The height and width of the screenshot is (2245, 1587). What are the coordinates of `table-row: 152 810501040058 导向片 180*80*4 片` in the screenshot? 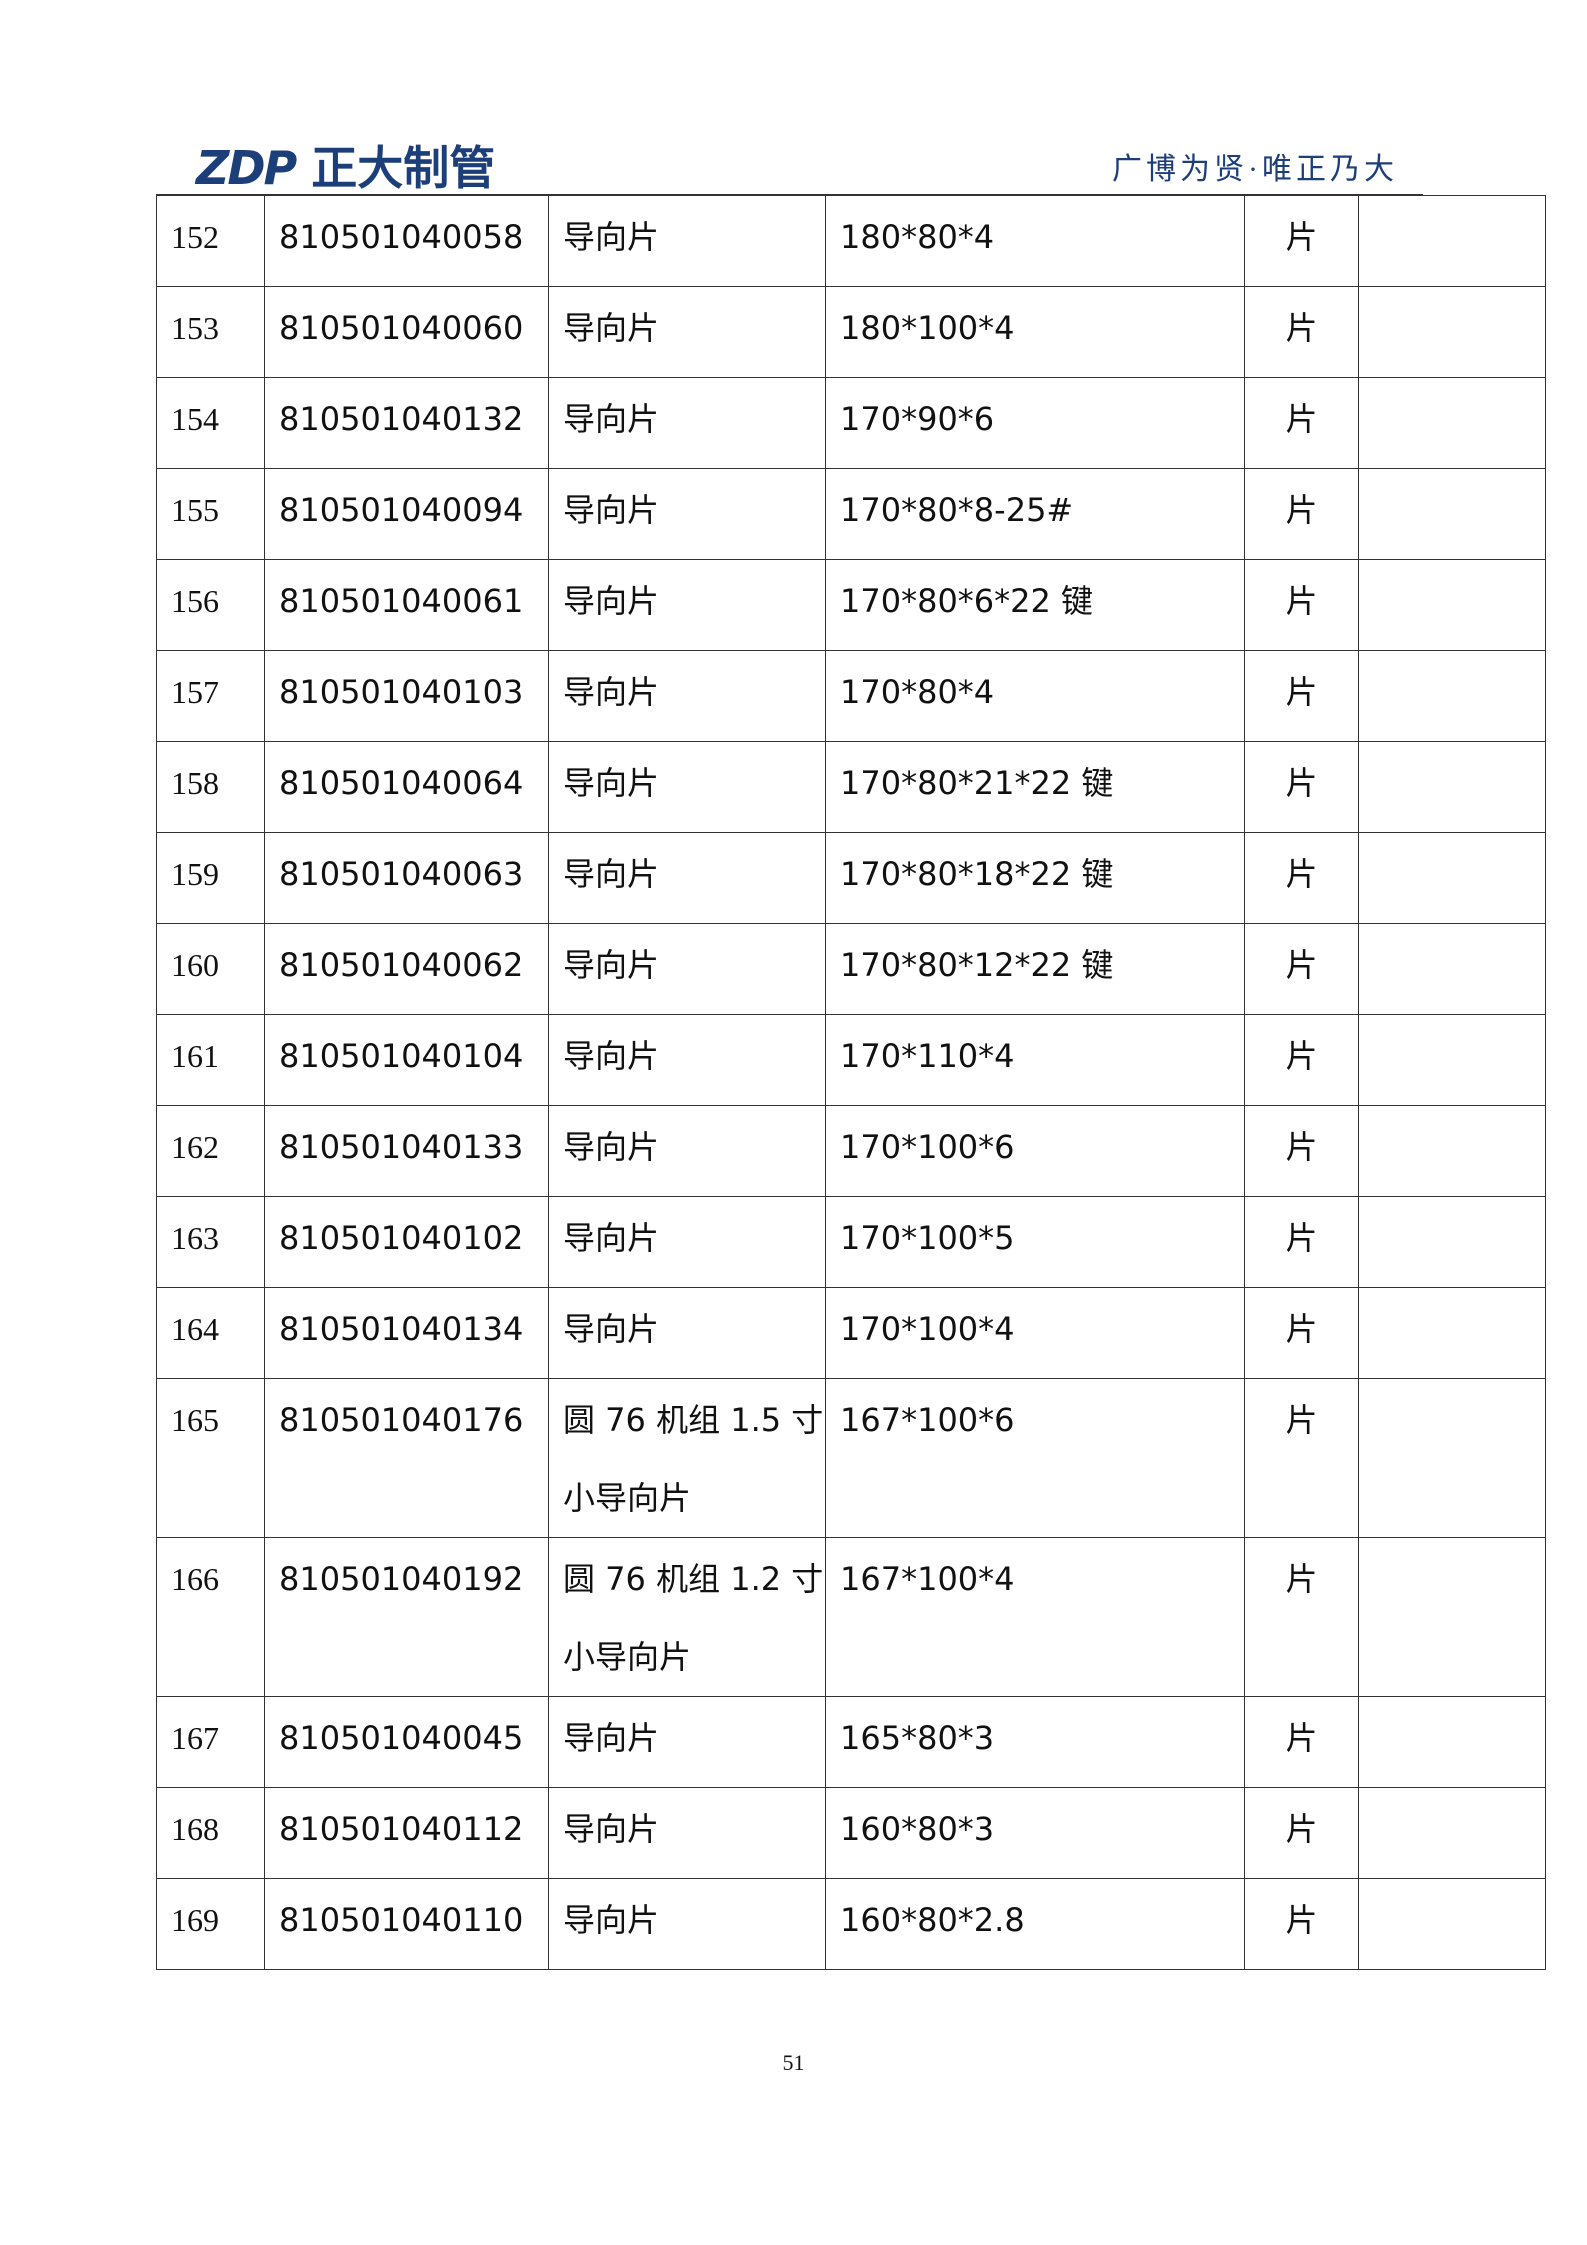 It's located at (851, 241).